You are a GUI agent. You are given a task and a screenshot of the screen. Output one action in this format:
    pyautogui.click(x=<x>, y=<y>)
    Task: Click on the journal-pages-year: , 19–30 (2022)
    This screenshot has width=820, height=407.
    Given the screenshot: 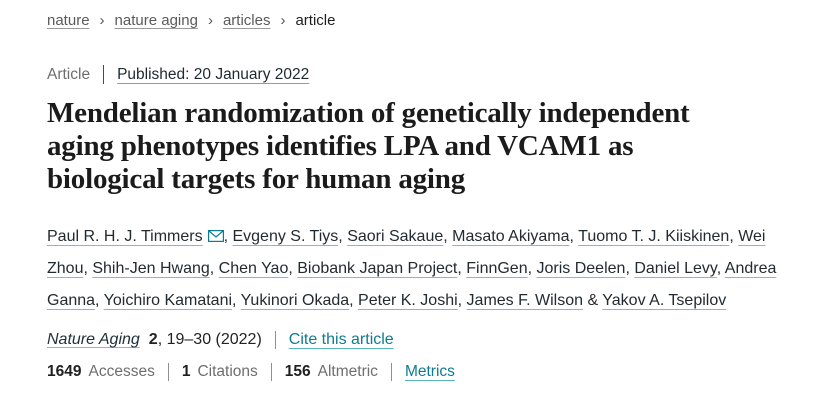 What is the action you would take?
    pyautogui.click(x=209, y=339)
    